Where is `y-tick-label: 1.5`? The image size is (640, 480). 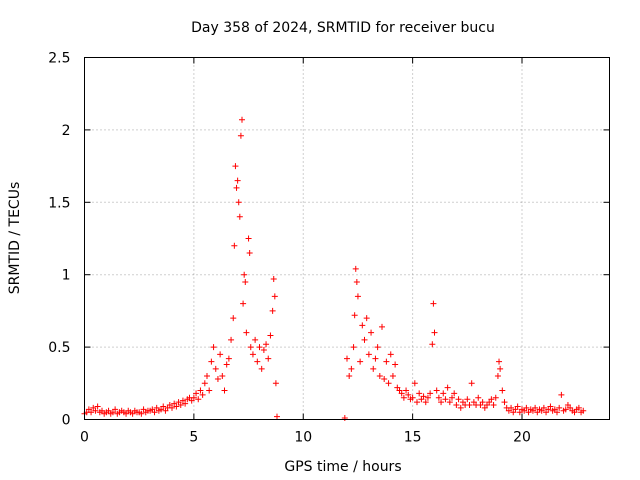
y-tick-label: 1.5 is located at coordinates (59, 203).